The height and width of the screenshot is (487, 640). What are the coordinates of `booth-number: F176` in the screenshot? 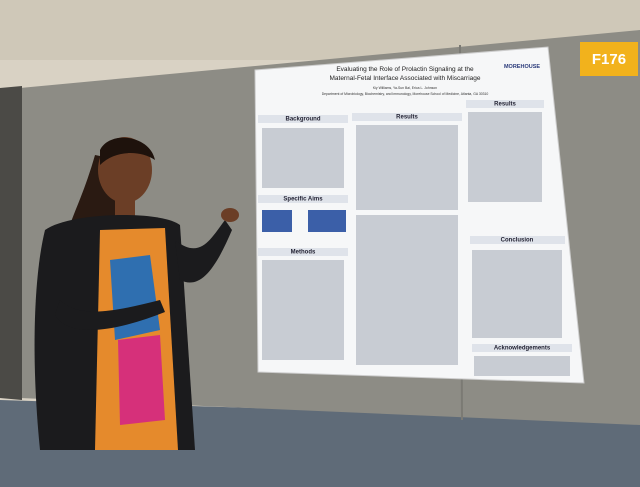 It's located at (609, 59).